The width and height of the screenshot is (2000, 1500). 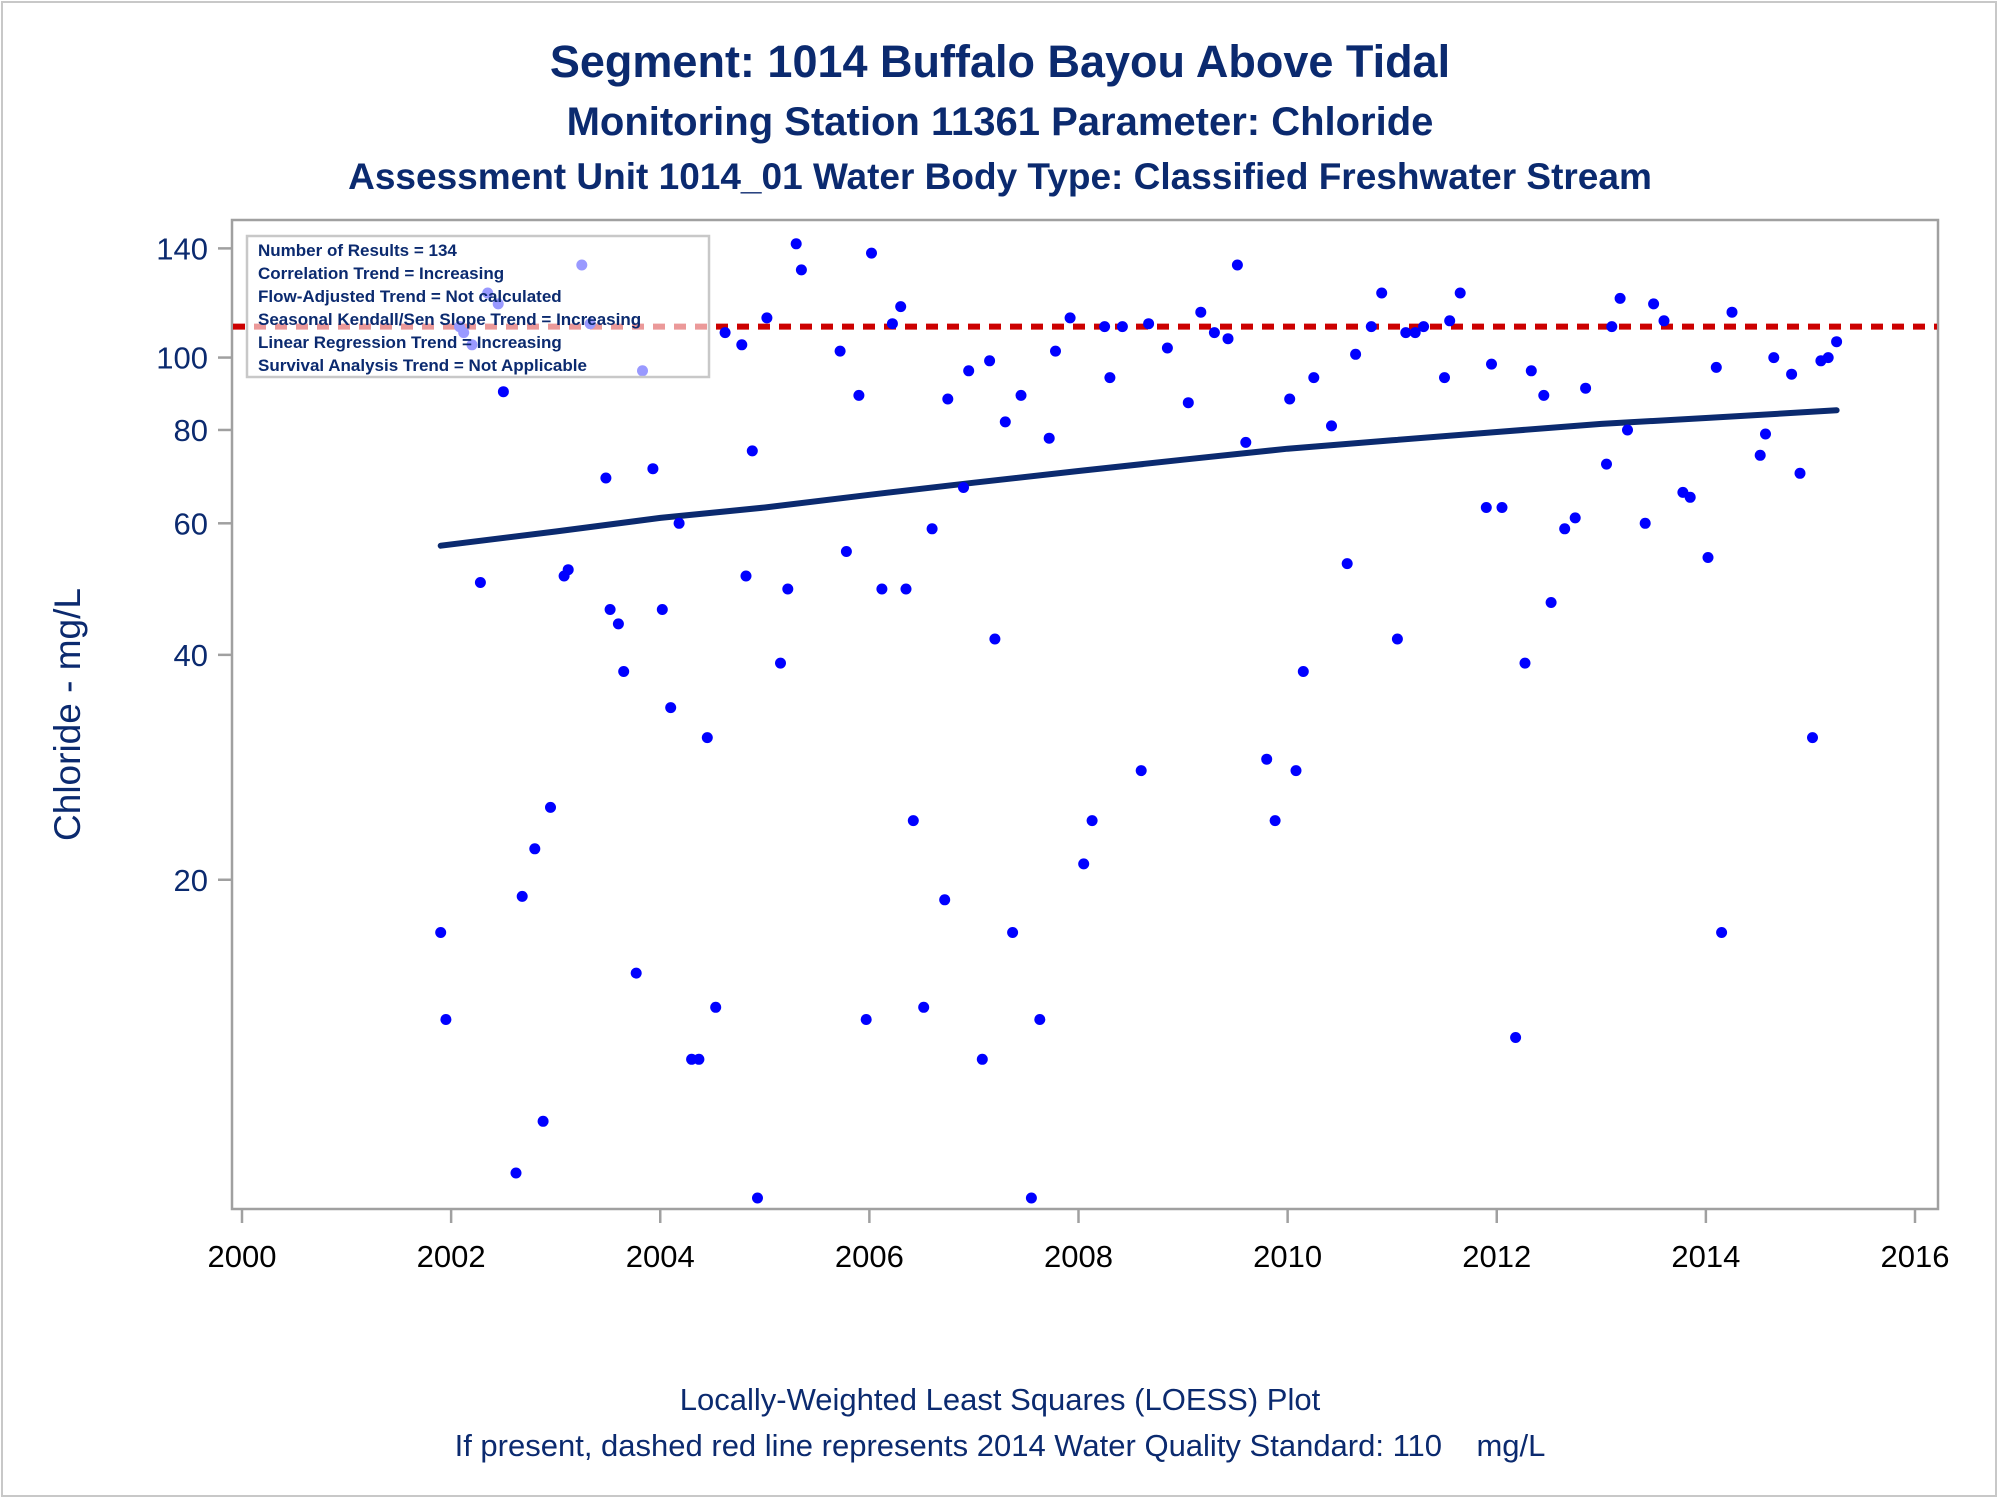 What do you see at coordinates (1000, 61) in the screenshot?
I see `chart-title: Segment: 1014 Buffalo Bayou Above Tidal` at bounding box center [1000, 61].